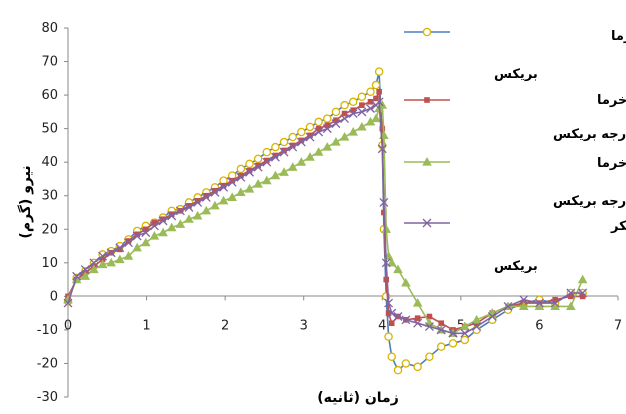  Describe the element at coordinates (49, 162) in the screenshot. I see `y-tick-label: 40` at that location.